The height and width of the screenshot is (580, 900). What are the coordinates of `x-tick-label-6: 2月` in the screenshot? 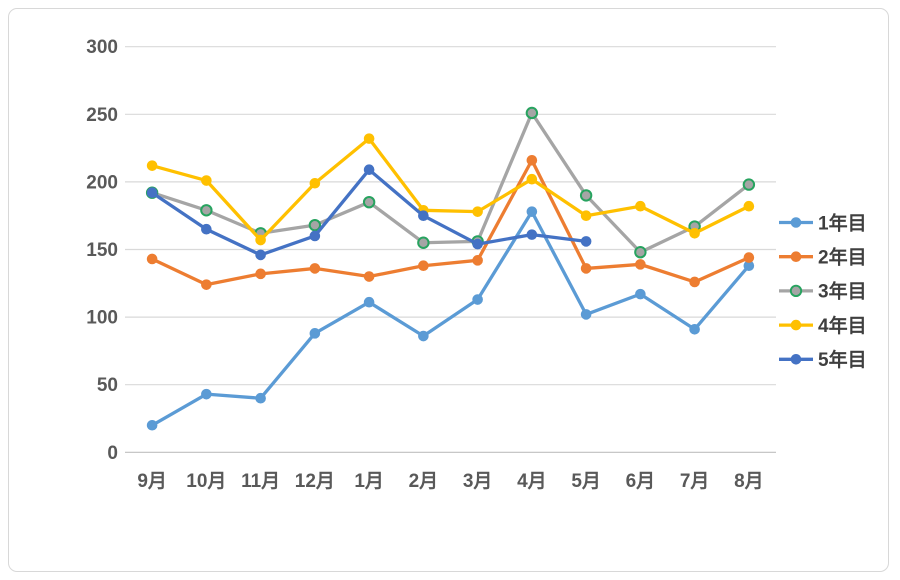 It's located at (424, 481).